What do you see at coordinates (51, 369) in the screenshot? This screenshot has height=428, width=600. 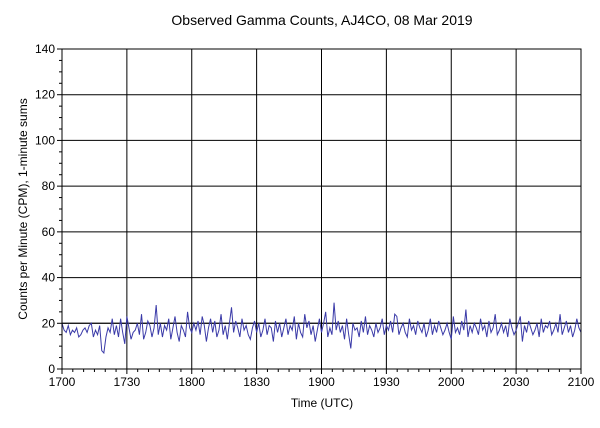 I see `y-tick-label: 0` at bounding box center [51, 369].